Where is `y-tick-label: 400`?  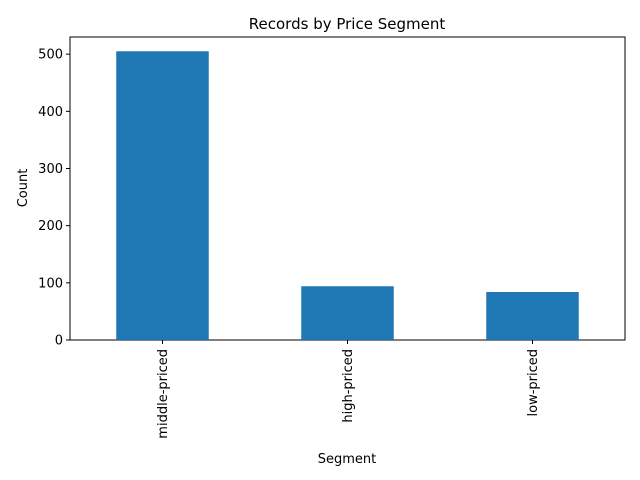 y-tick-label: 400 is located at coordinates (50, 112).